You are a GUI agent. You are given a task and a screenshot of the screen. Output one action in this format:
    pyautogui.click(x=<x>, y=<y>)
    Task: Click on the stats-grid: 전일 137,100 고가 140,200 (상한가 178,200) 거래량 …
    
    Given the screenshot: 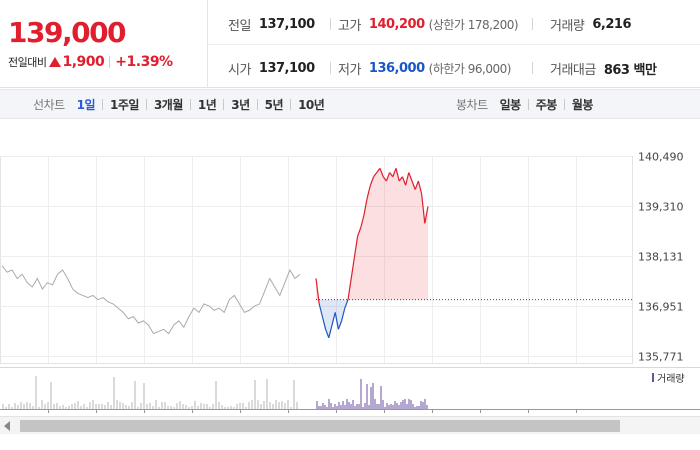 What is the action you would take?
    pyautogui.click(x=454, y=44)
    